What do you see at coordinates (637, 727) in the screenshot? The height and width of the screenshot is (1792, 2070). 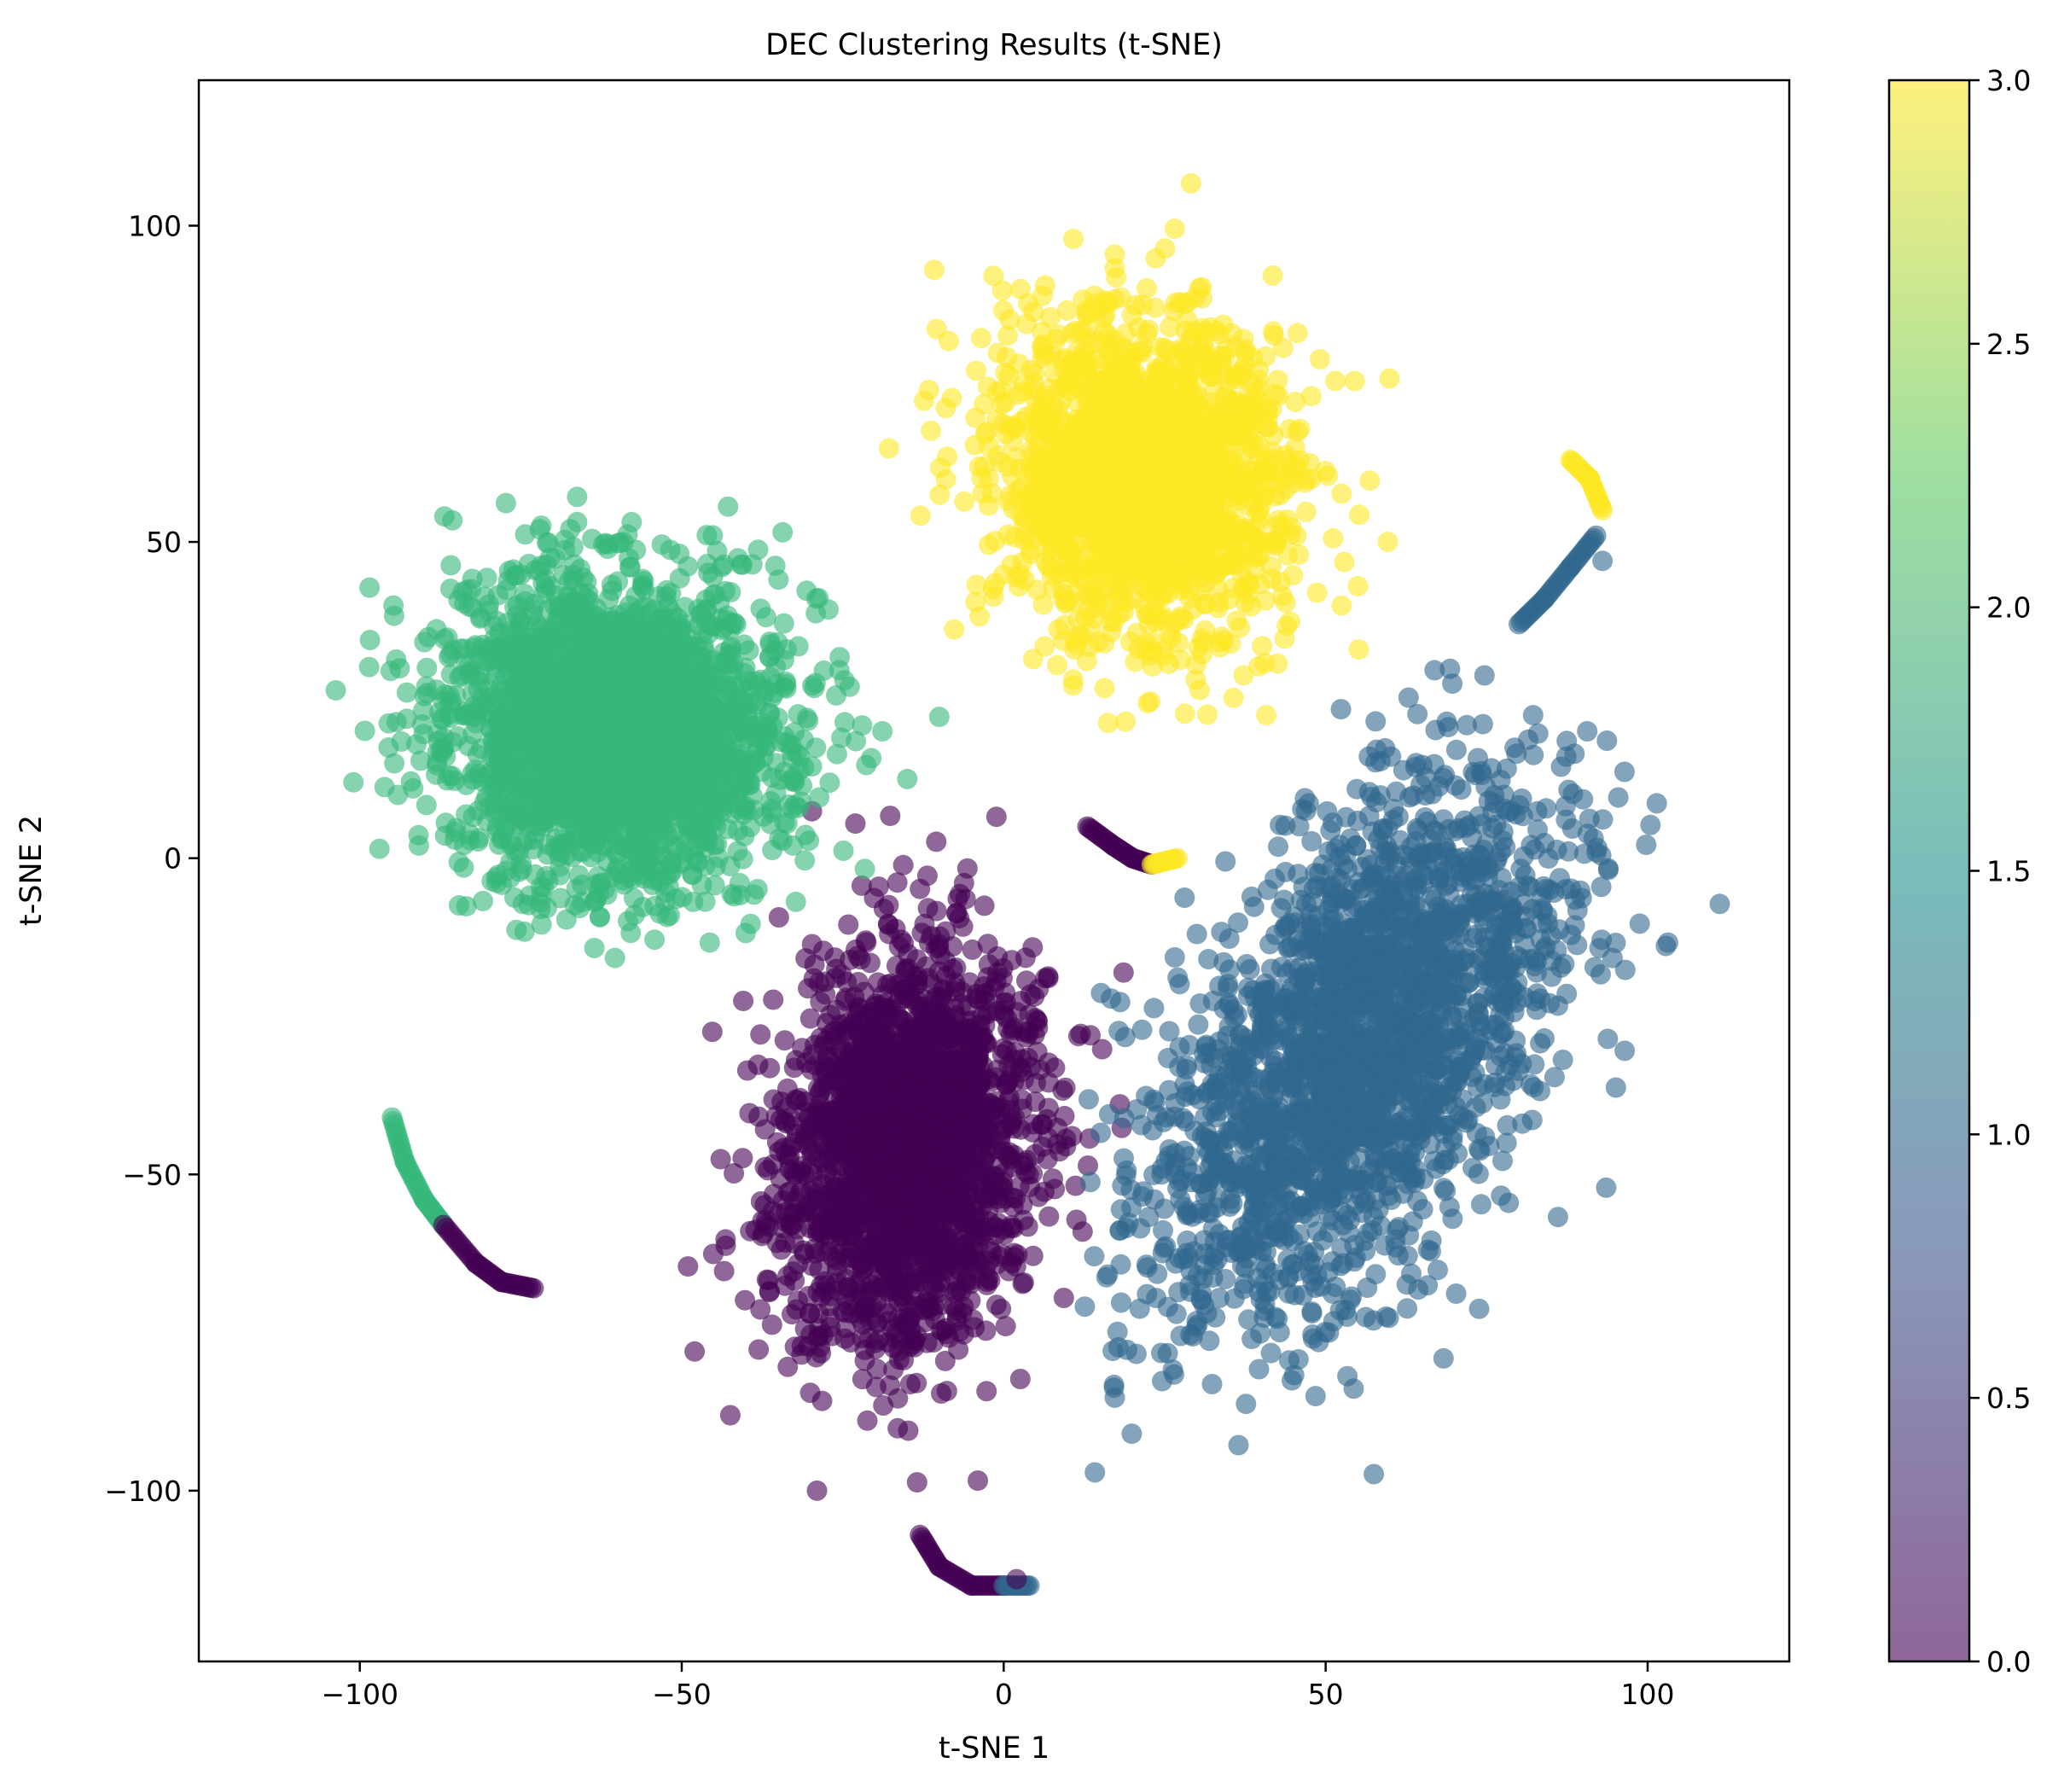 I see `cluster-2-points` at bounding box center [637, 727].